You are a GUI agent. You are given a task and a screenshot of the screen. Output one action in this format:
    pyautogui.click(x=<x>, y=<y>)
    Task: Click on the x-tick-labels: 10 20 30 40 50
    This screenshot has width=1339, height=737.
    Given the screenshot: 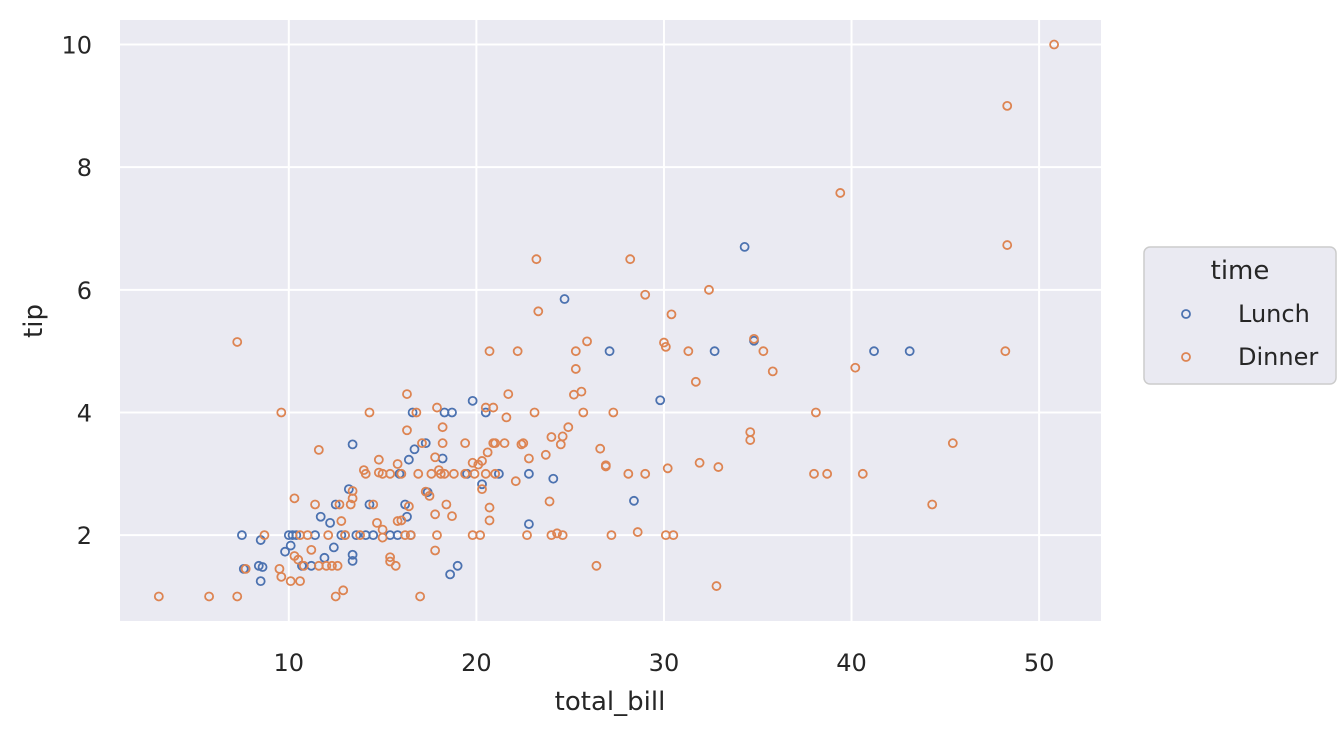 What is the action you would take?
    pyautogui.click(x=664, y=663)
    